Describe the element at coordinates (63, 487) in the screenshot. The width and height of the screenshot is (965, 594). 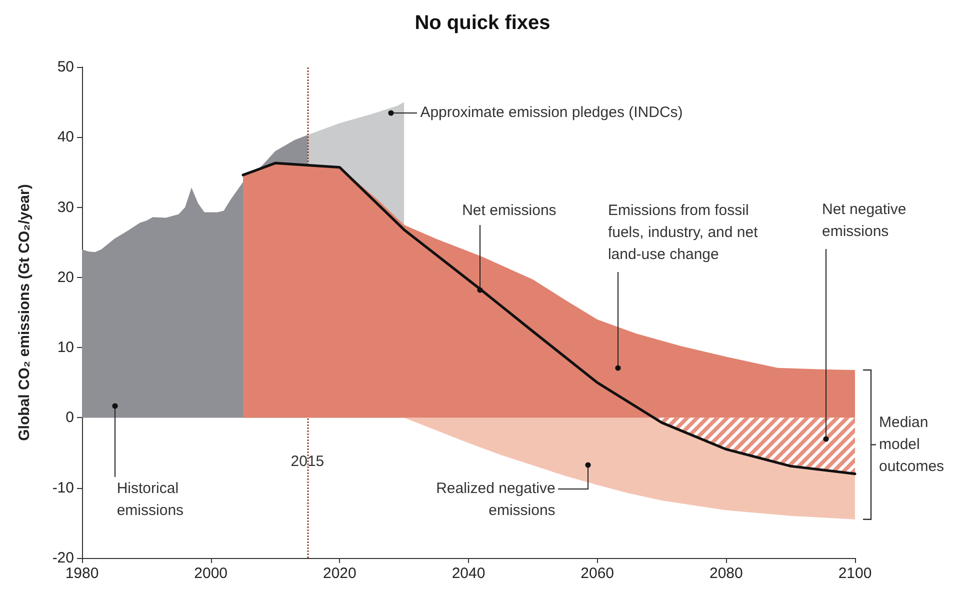
I see `y-tick-label: -10` at that location.